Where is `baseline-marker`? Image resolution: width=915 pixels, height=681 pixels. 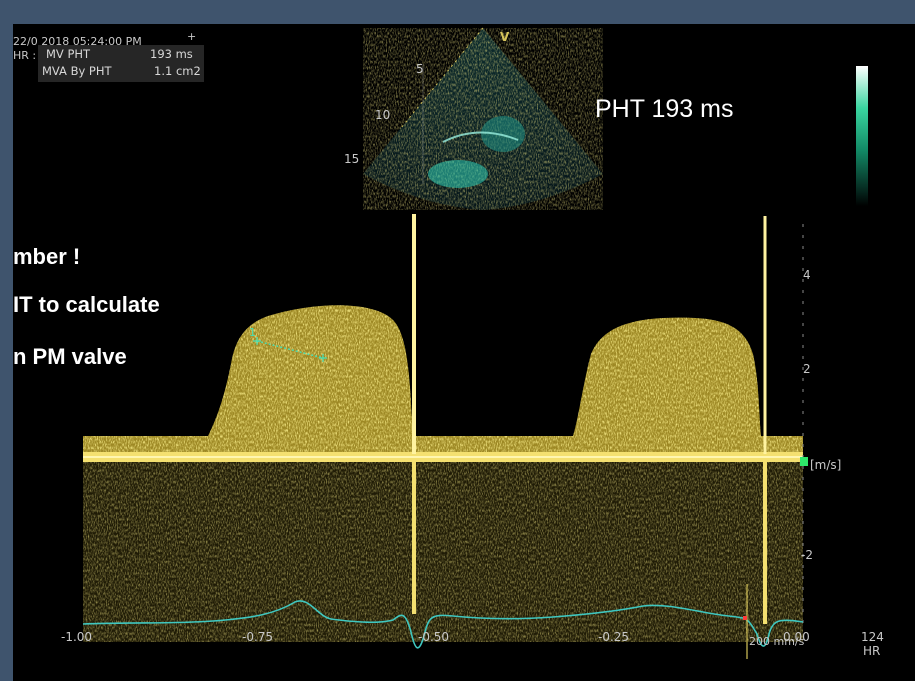 baseline-marker is located at coordinates (804, 461).